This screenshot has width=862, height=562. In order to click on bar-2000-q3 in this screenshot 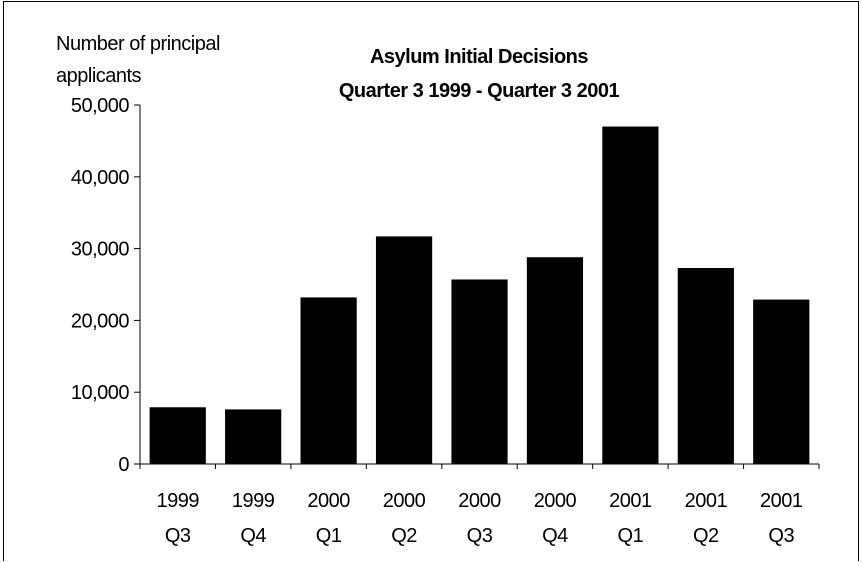, I will do `click(479, 371)`.